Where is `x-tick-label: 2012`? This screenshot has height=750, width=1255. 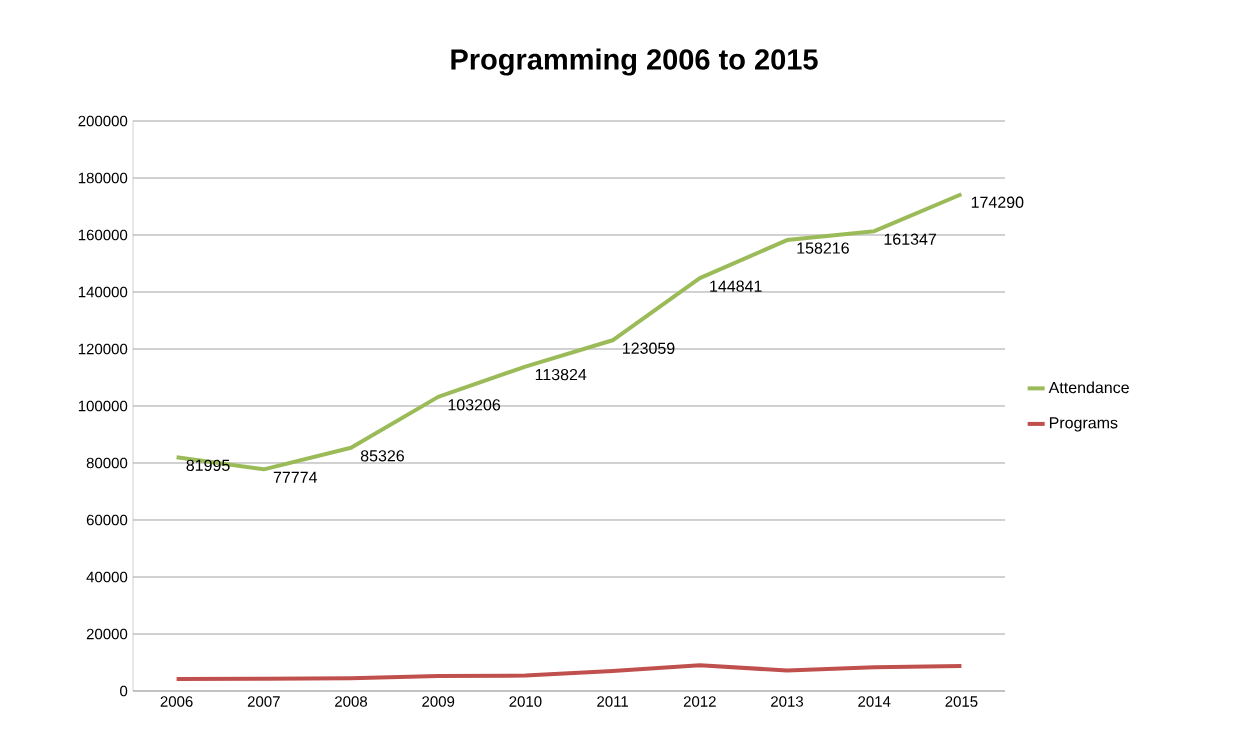 x-tick-label: 2012 is located at coordinates (699, 701).